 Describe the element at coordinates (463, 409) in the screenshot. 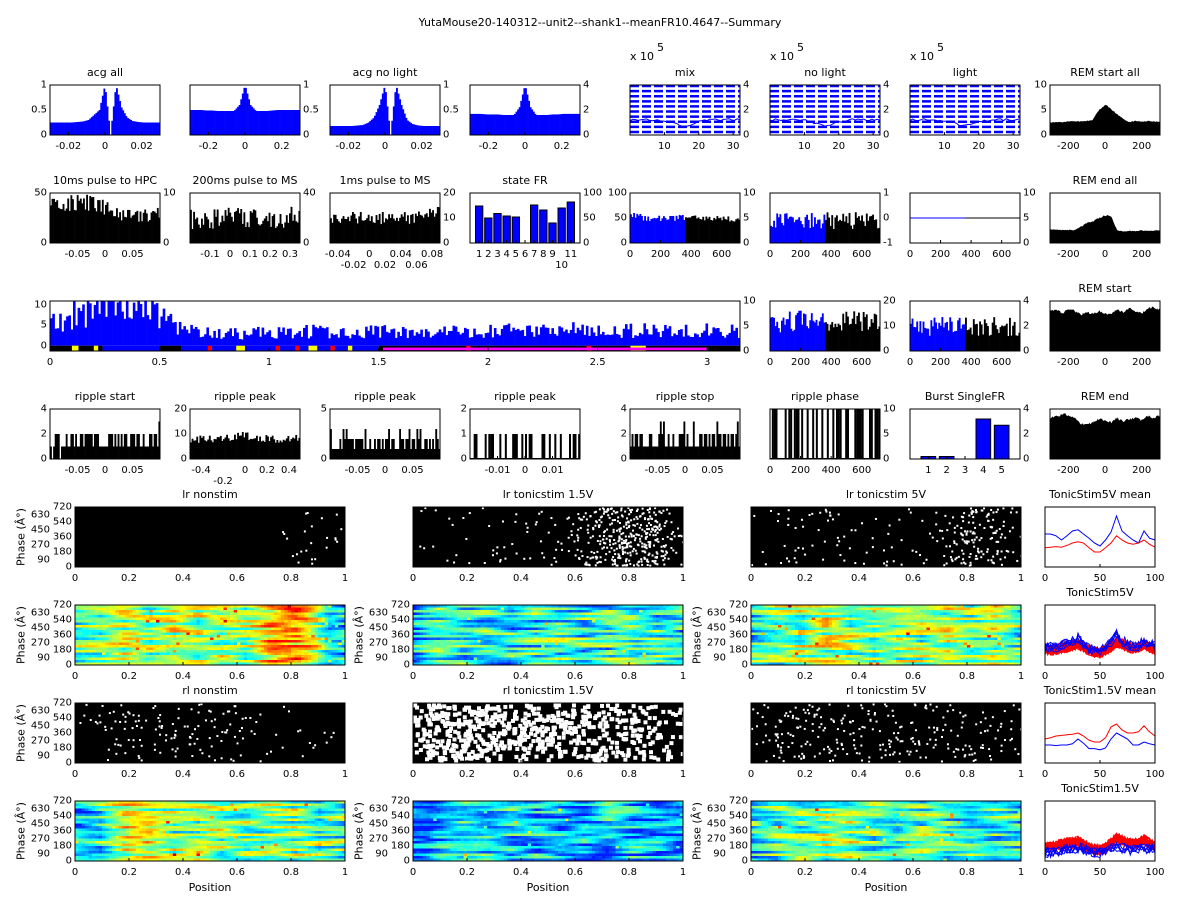

I see `y-tick-label: 2` at that location.